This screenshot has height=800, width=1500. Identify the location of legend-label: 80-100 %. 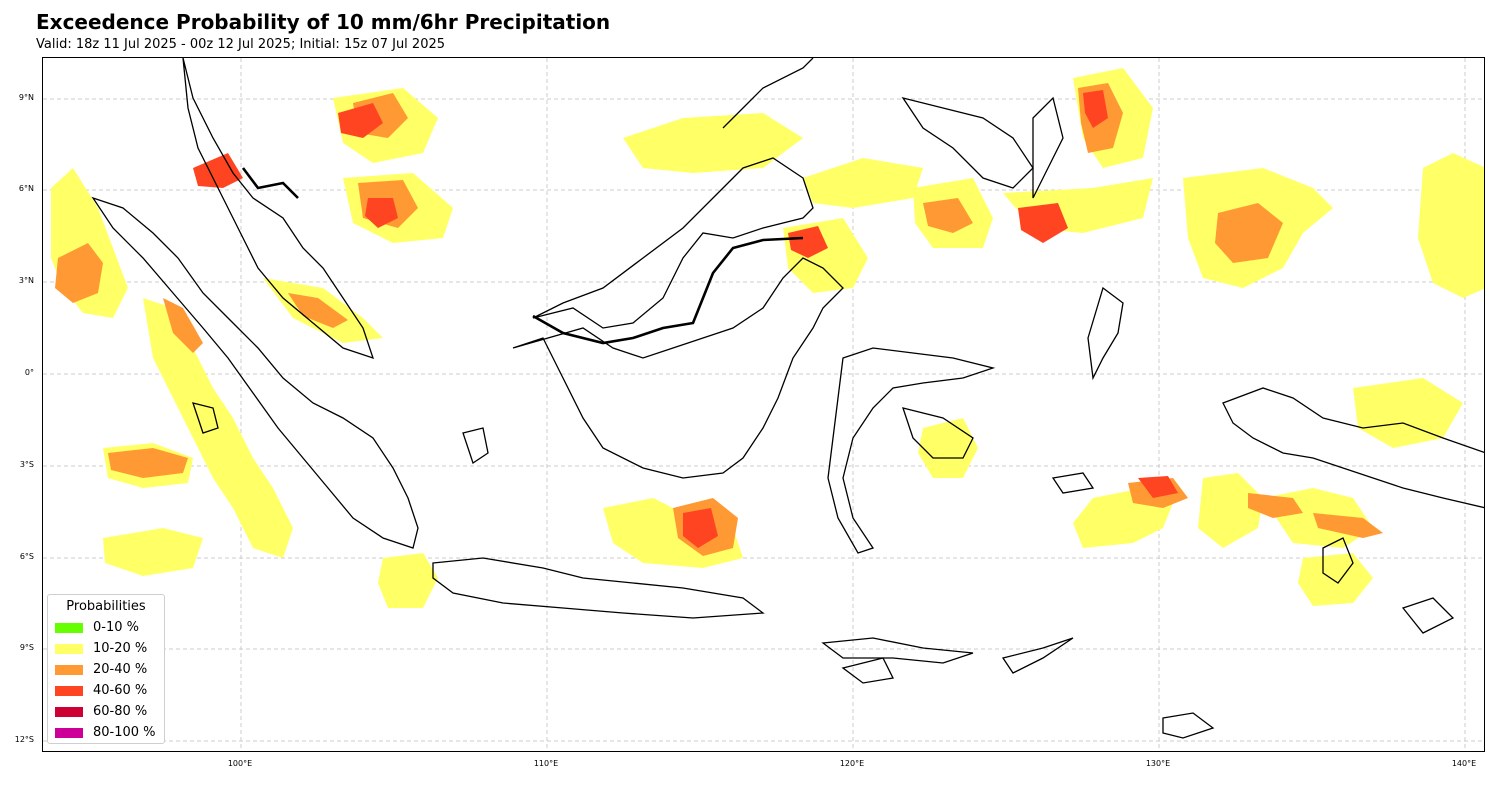
(124, 732).